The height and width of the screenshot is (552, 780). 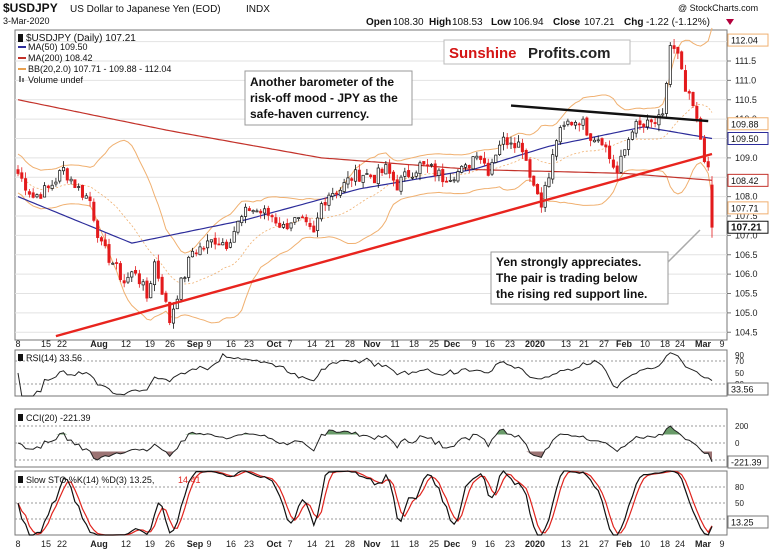 I want to click on x-axis-label: 22, so click(x=62, y=344).